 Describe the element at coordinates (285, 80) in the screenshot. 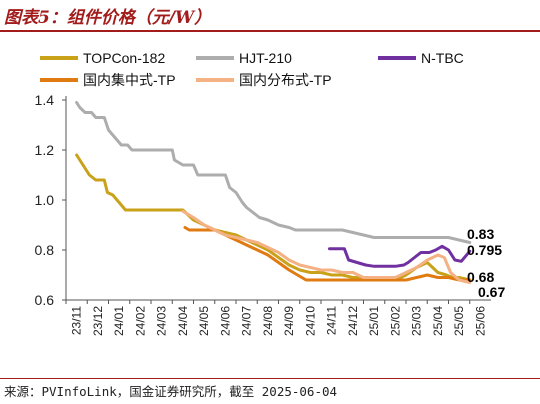

I see `legend-label-4: 国内分布式-TP` at that location.